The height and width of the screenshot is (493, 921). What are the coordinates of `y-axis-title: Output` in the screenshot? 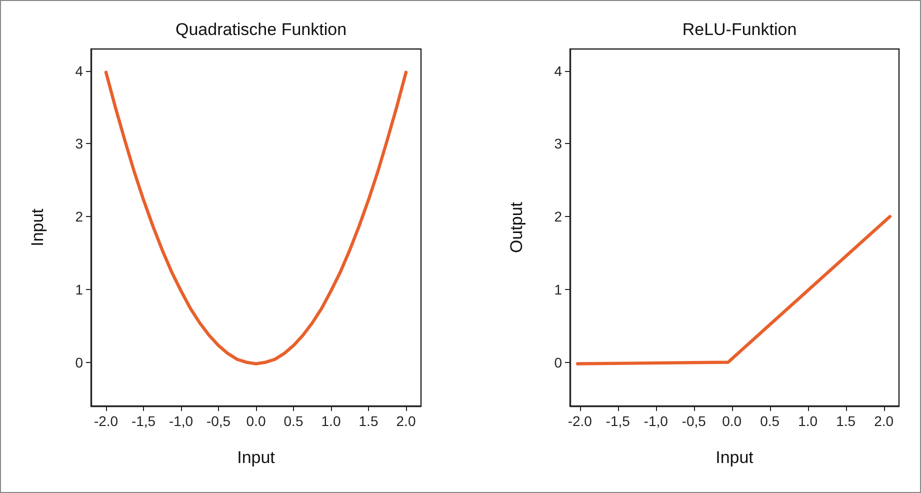 It's located at (516, 228).